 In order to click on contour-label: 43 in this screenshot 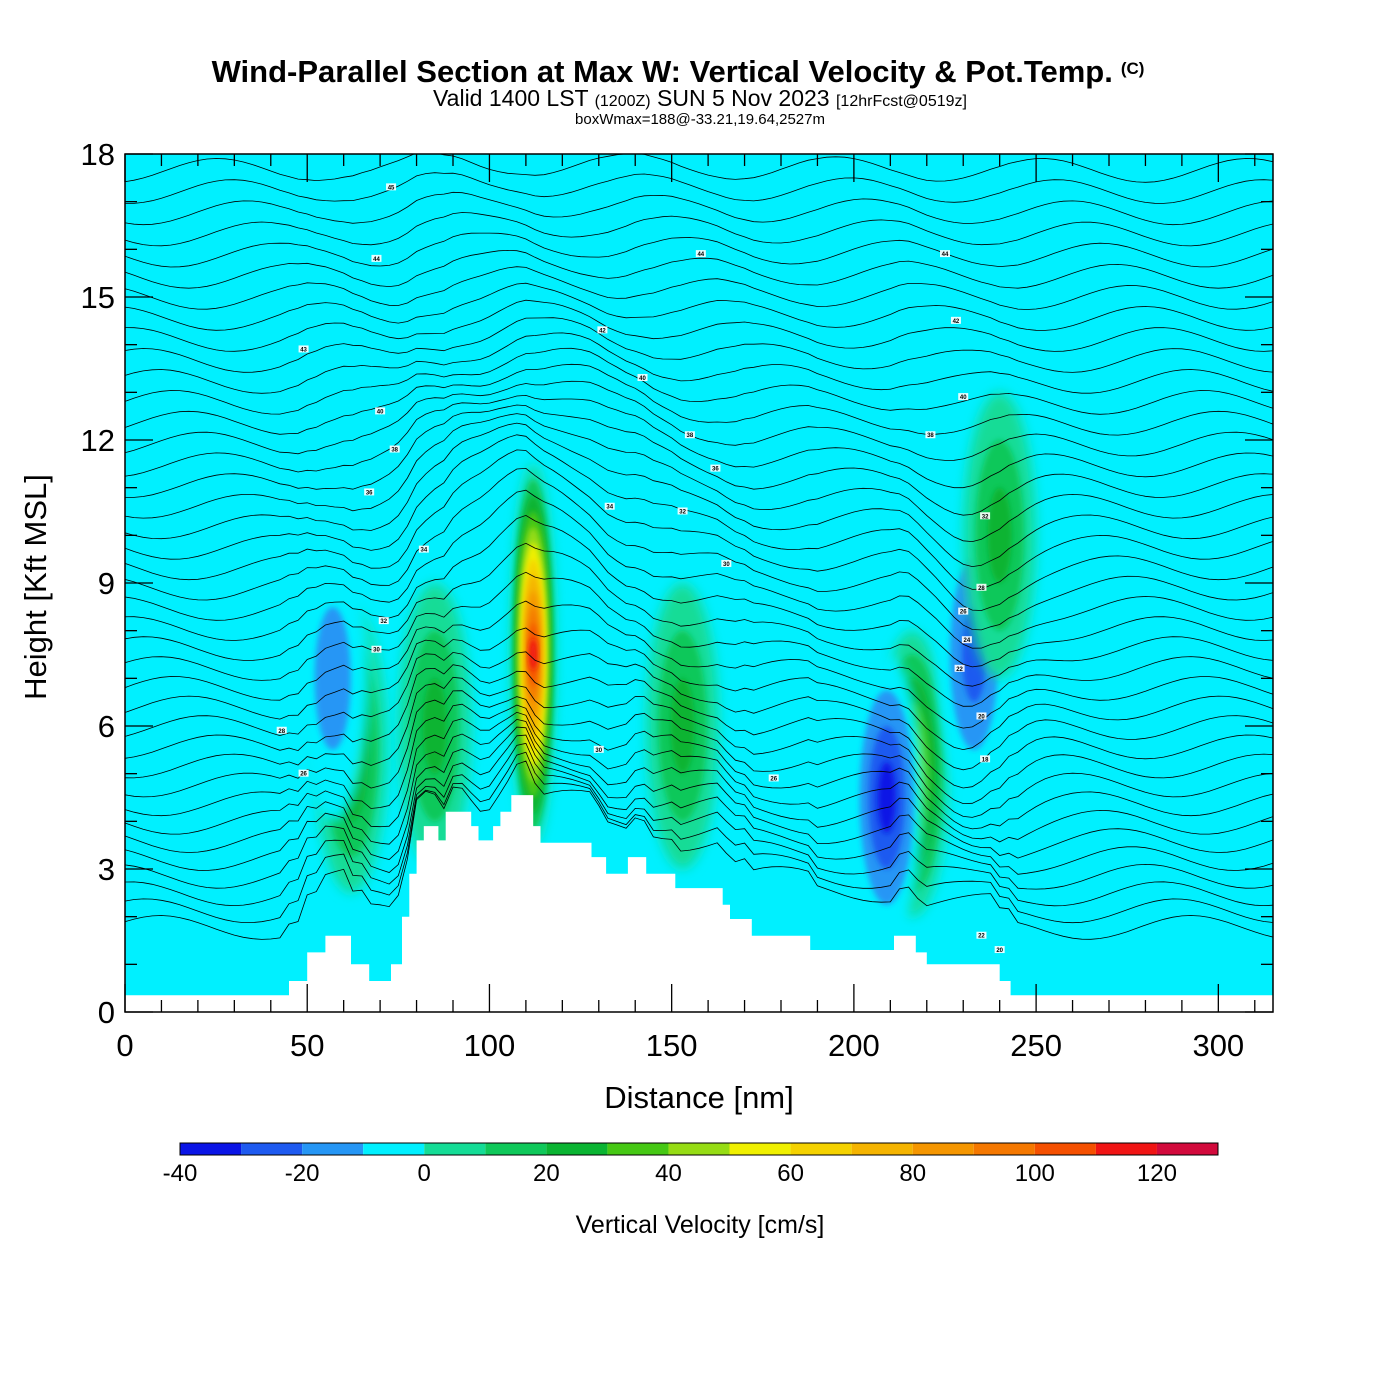, I will do `click(303, 350)`.